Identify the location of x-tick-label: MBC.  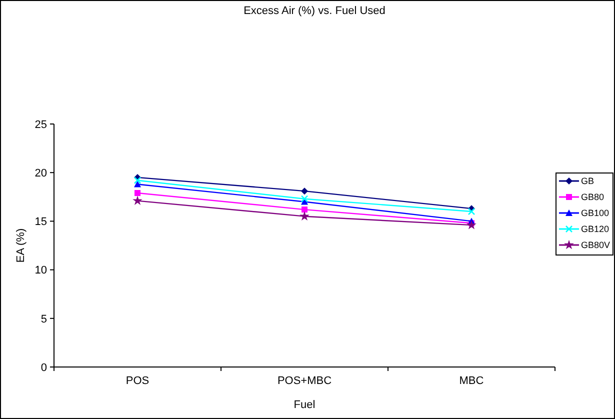
(471, 381).